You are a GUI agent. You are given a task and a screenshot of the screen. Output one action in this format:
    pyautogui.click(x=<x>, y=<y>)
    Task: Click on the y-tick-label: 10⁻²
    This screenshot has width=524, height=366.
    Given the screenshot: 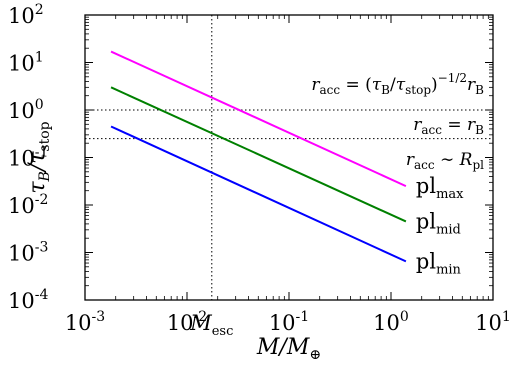 What is the action you would take?
    pyautogui.click(x=28, y=205)
    